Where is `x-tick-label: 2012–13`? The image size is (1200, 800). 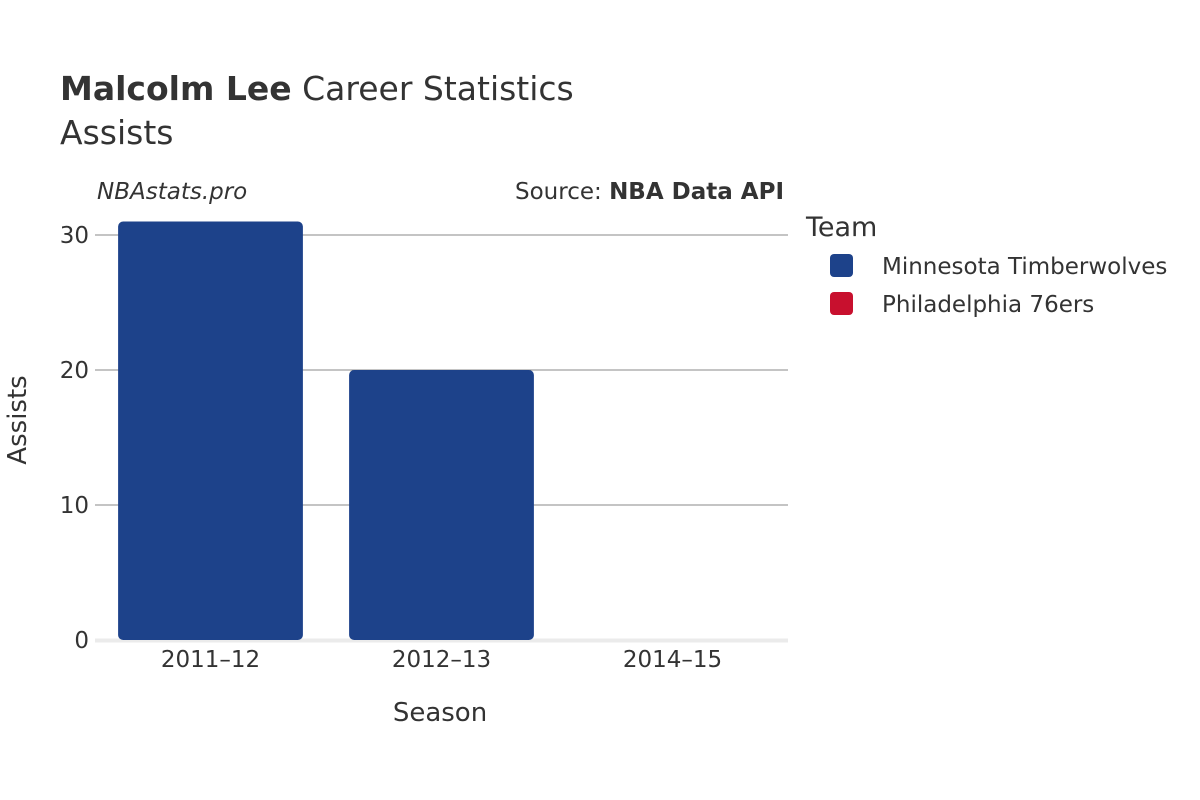
x-tick-label: 2012–13 is located at coordinates (441, 660).